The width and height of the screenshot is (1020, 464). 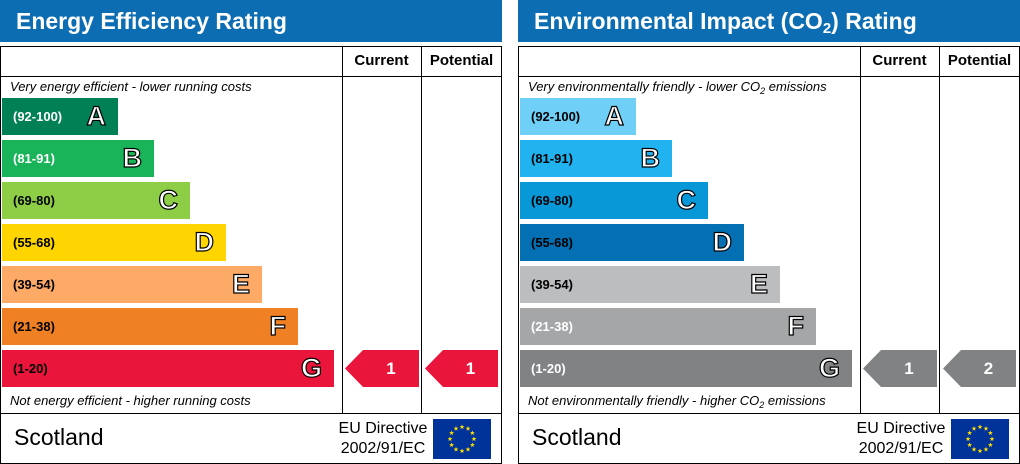 What do you see at coordinates (769, 21) in the screenshot?
I see `panel-title: Environmental Impact (CO2) Rating` at bounding box center [769, 21].